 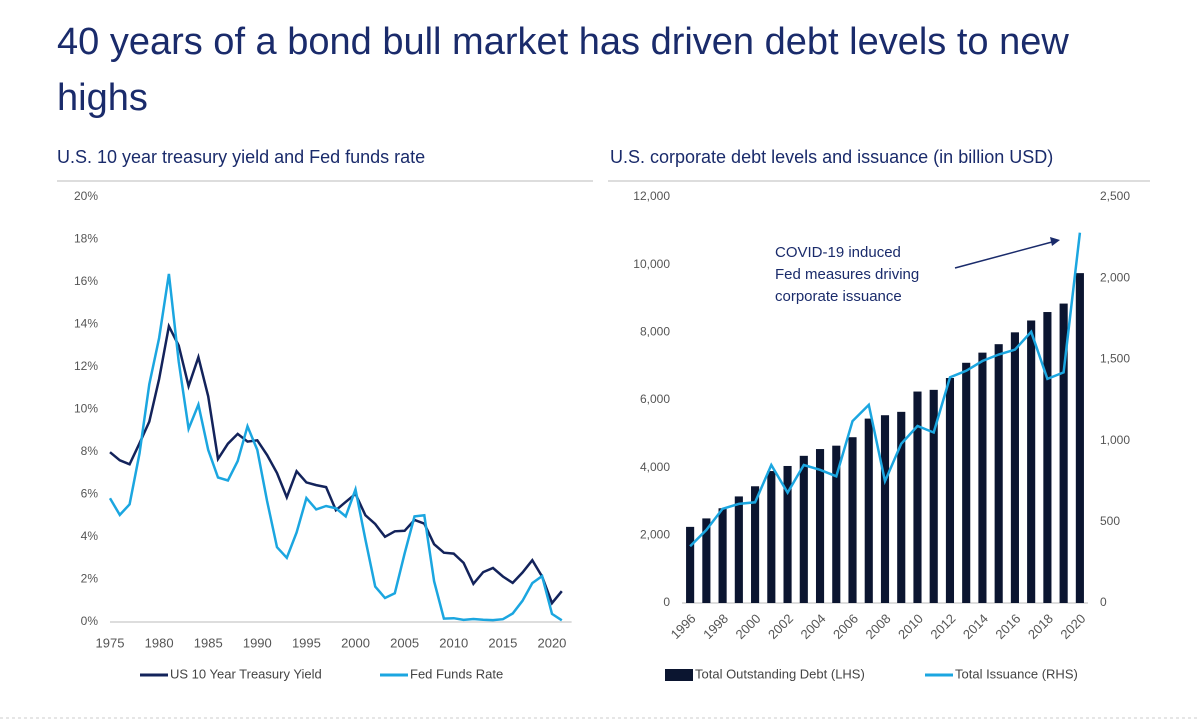 What do you see at coordinates (847, 274) in the screenshot?
I see `annotation: Fed measures driving` at bounding box center [847, 274].